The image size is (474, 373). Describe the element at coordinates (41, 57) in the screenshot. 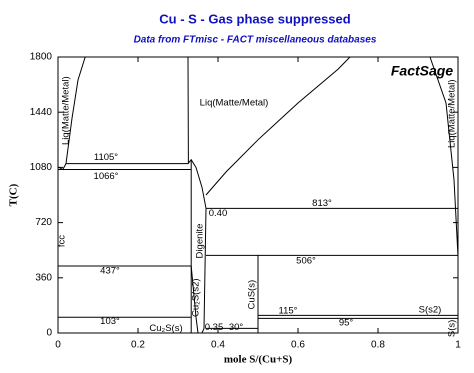

I see `y-tick-label: 1800` at that location.